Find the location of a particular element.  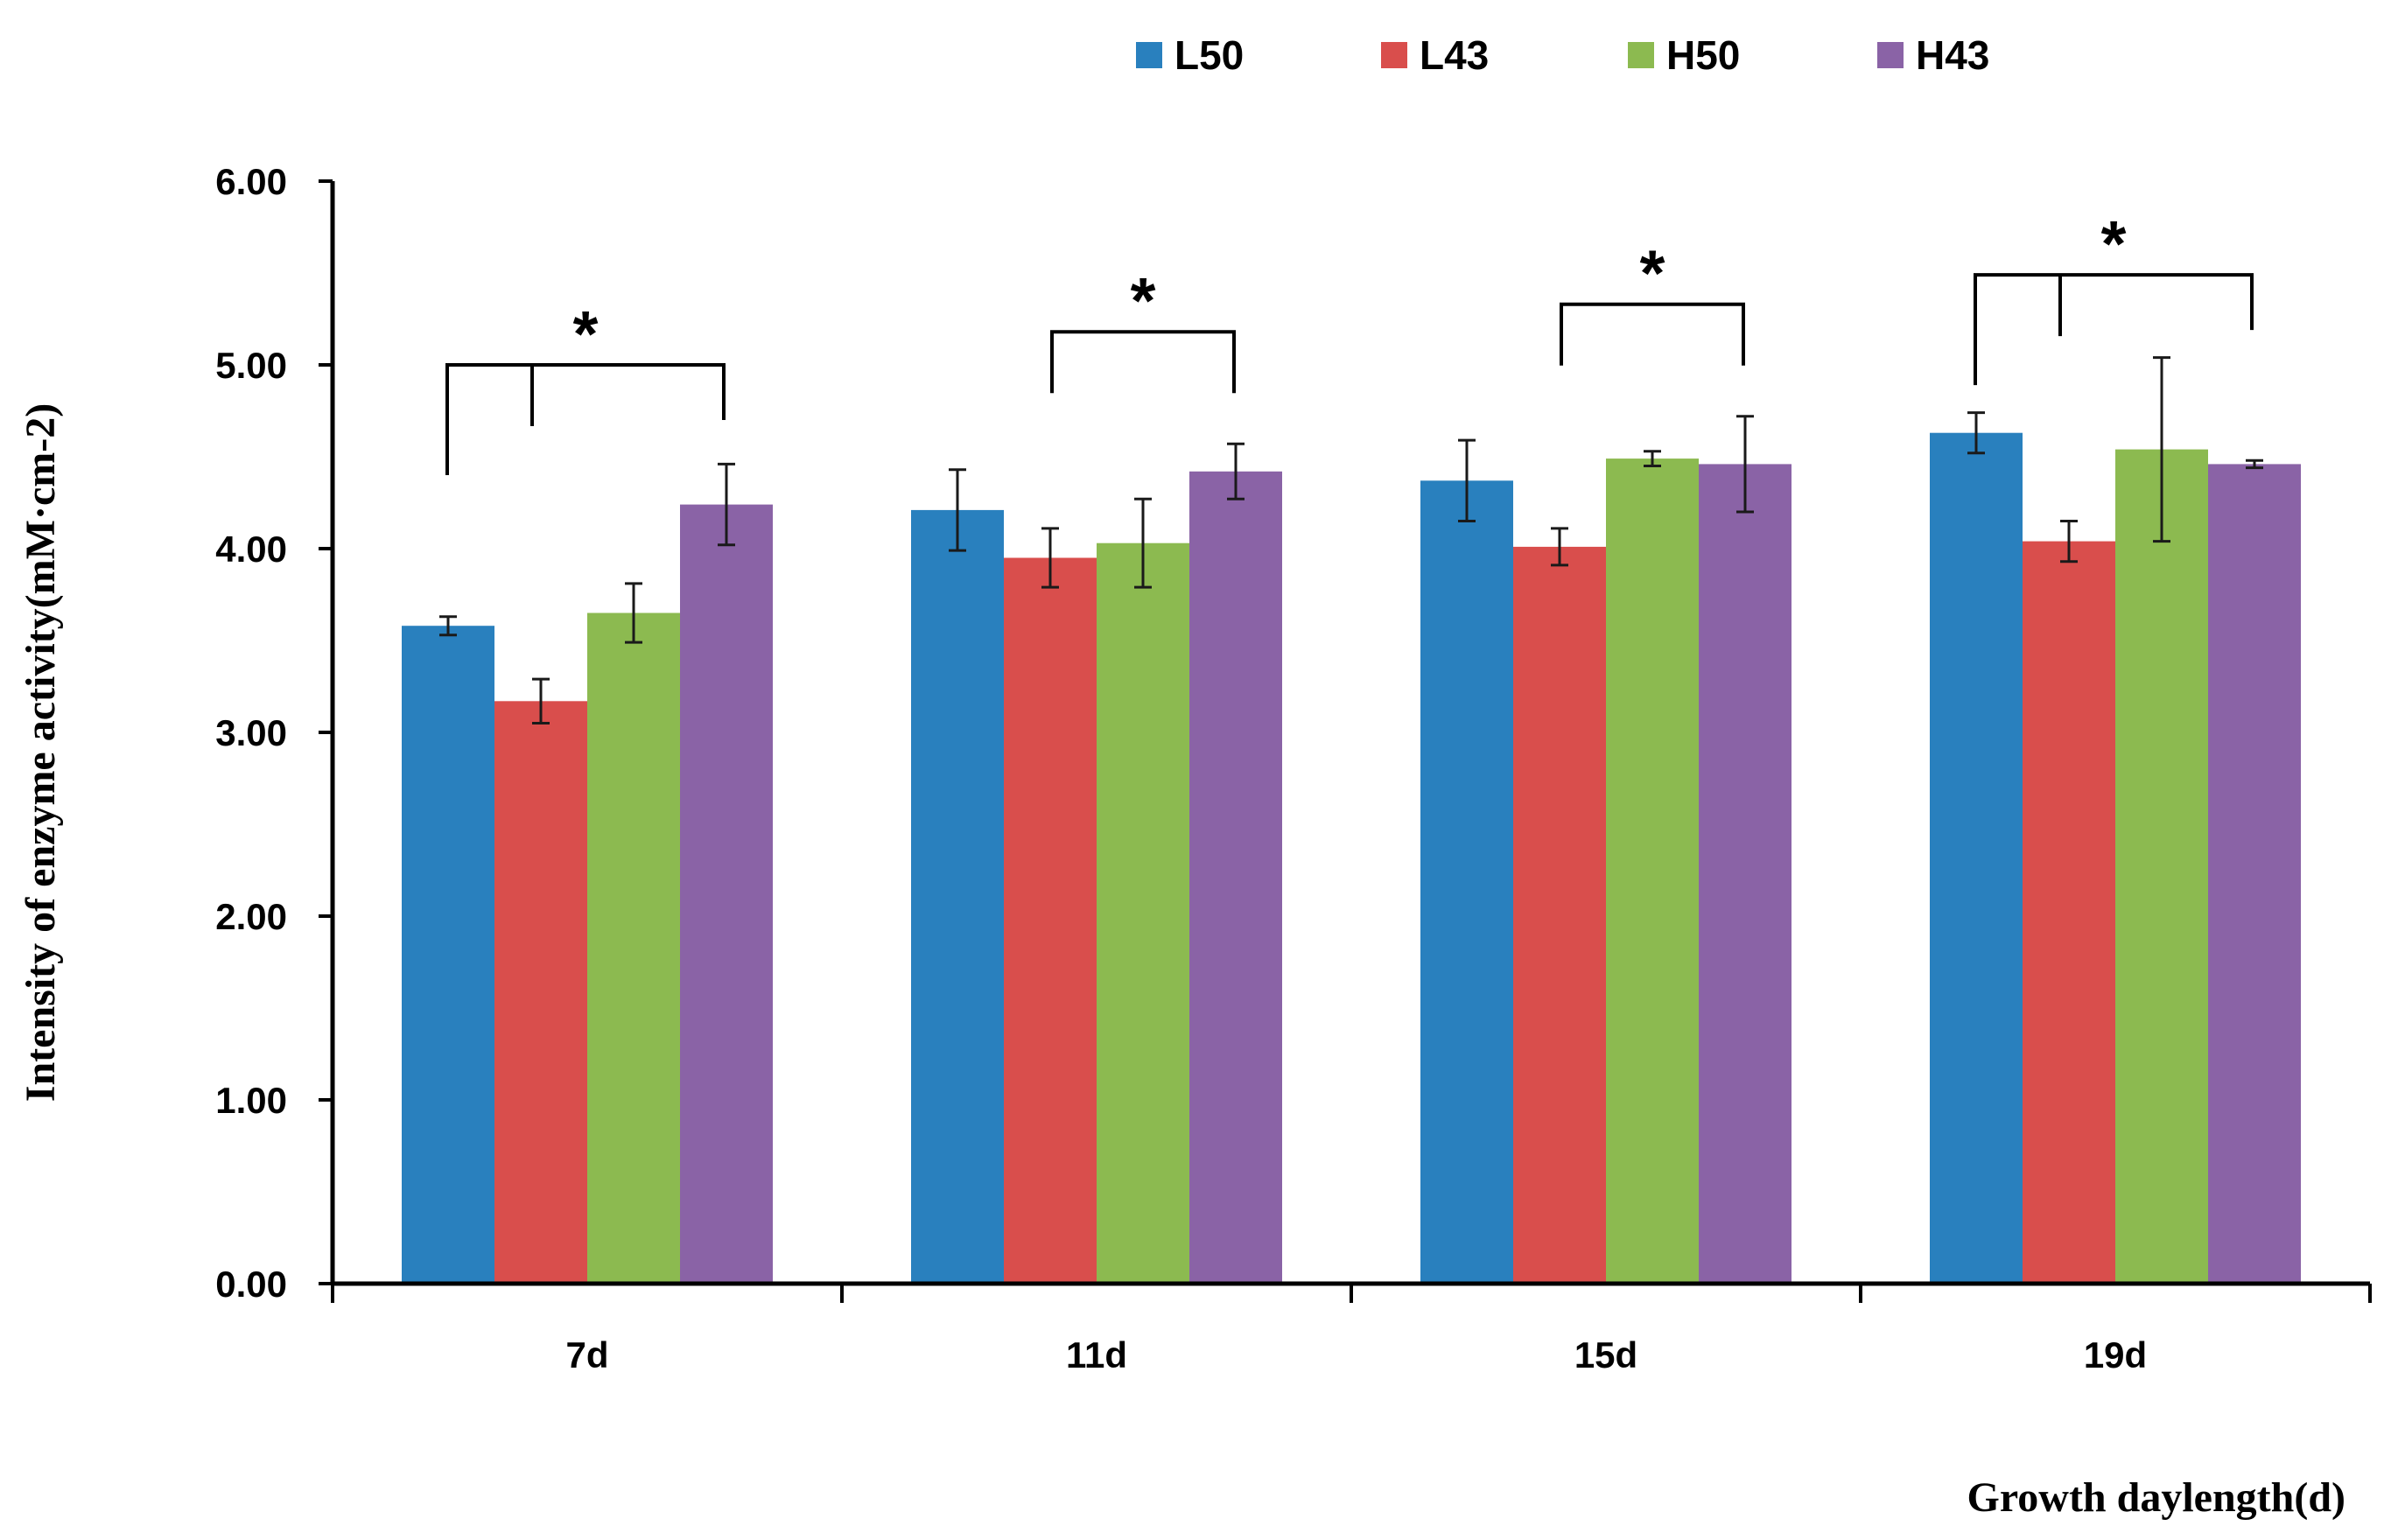

legend-item-H43: H43 is located at coordinates (1933, 55).